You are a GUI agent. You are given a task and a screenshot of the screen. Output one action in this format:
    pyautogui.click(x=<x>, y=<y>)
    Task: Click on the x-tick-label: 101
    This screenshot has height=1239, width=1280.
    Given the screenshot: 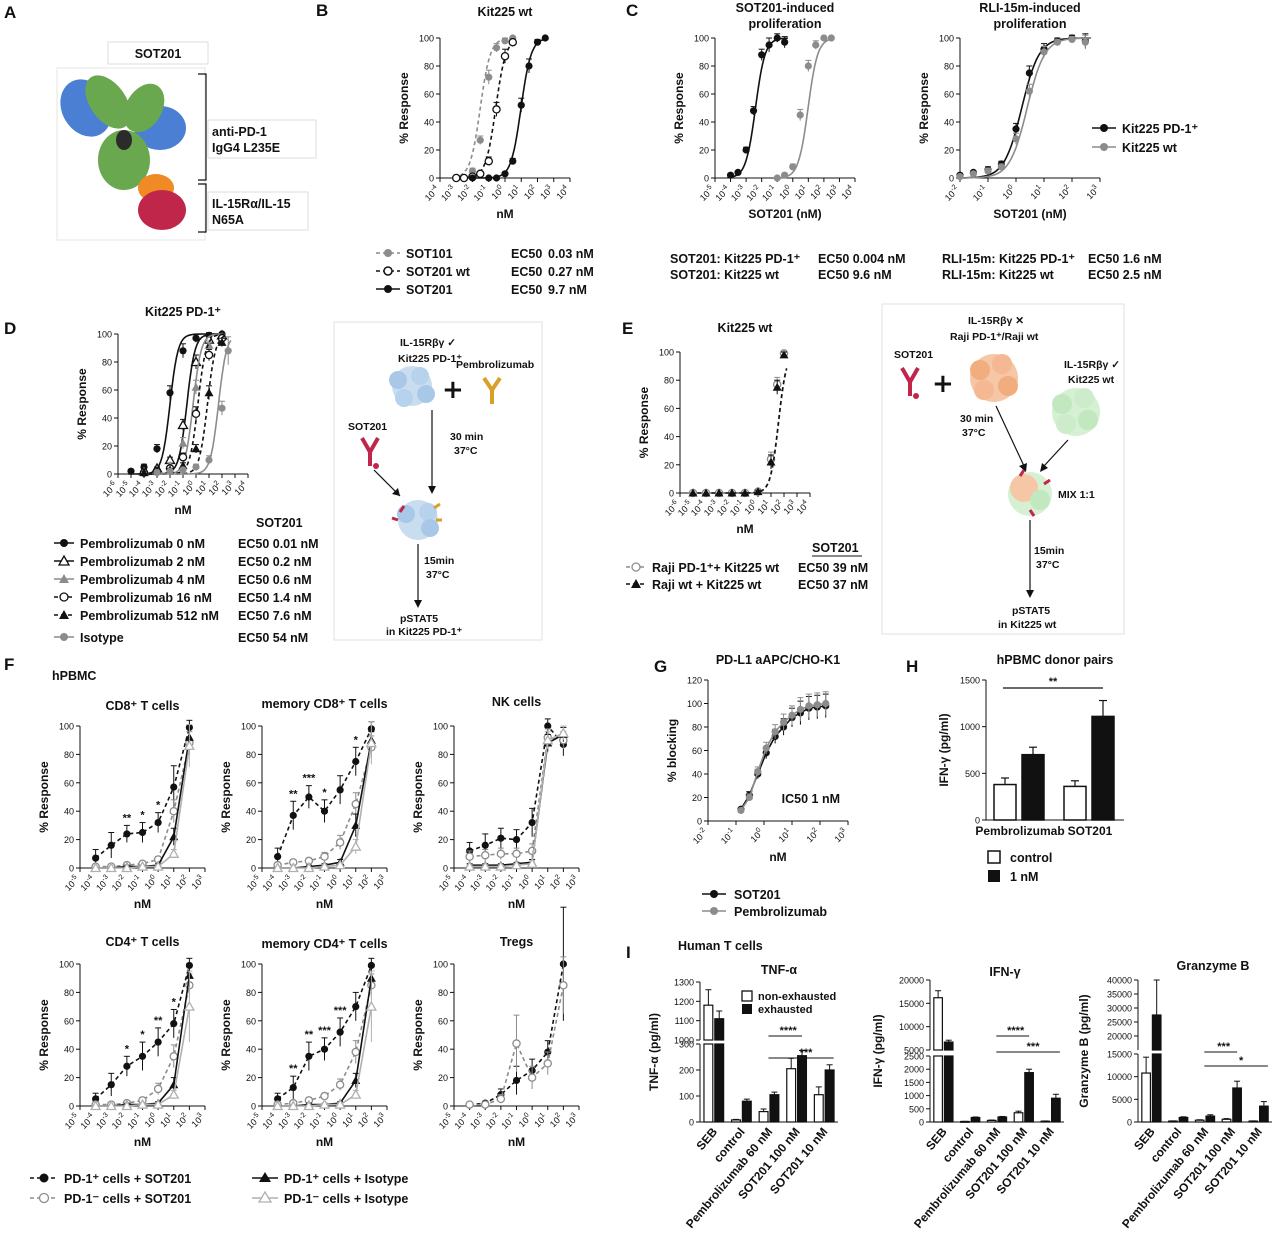 What is the action you would take?
    pyautogui.click(x=349, y=883)
    